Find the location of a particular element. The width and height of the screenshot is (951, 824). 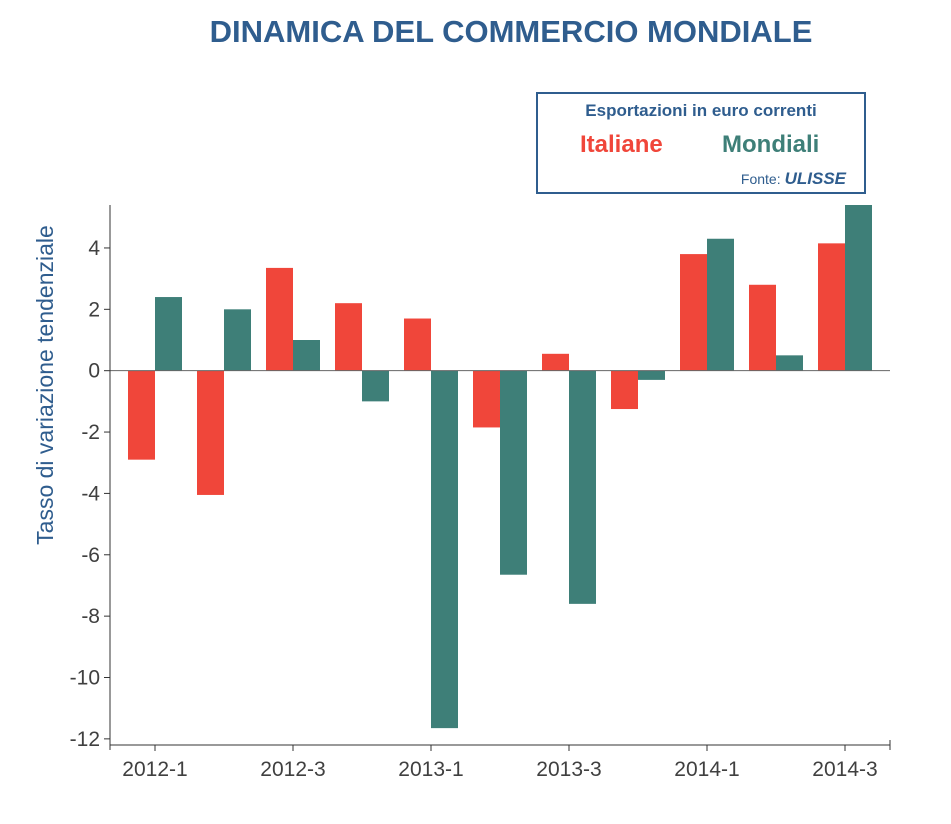

x-tick-label: 2014-3 is located at coordinates (844, 769).